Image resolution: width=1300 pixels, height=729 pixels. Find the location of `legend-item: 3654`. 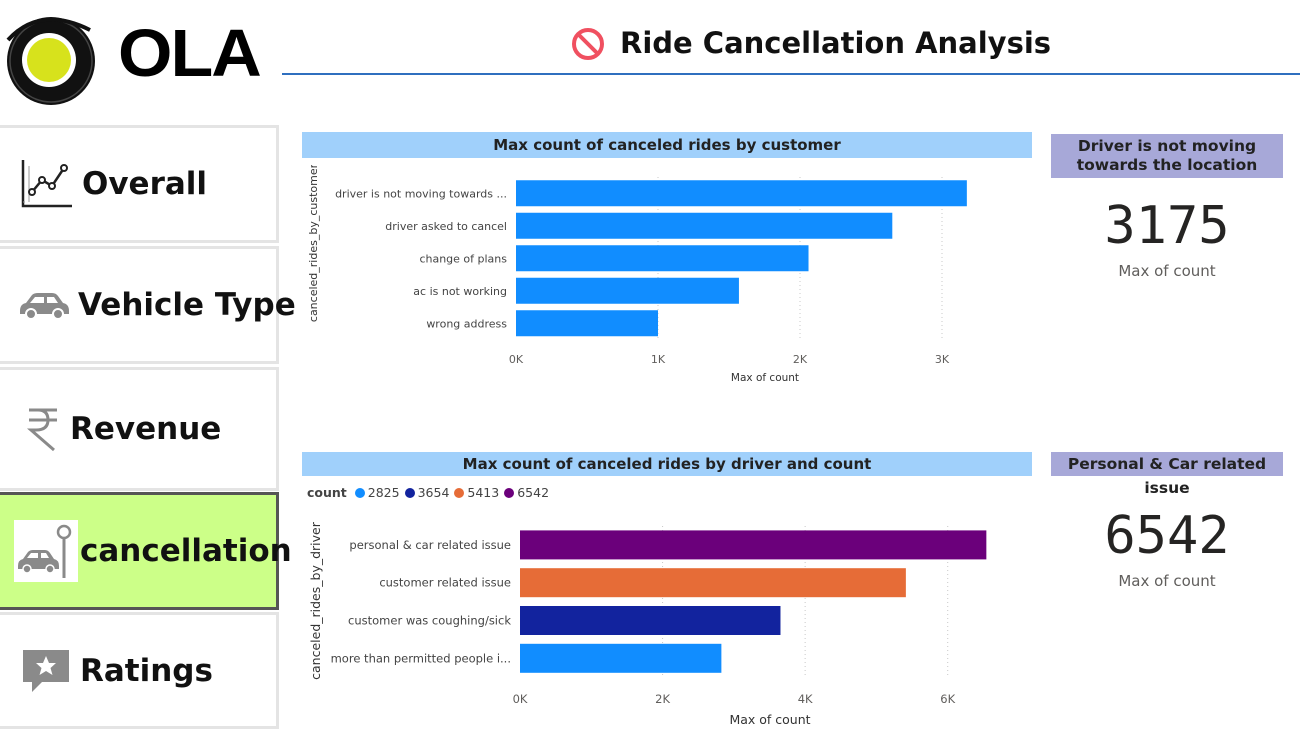

legend-item: 3654 is located at coordinates (426, 492).